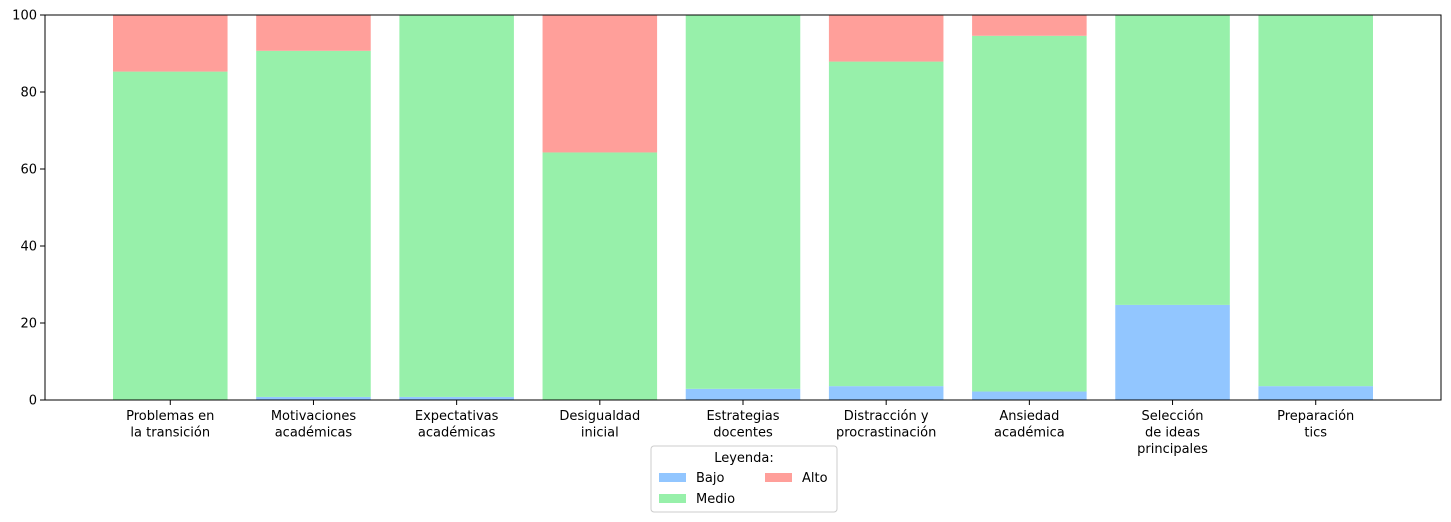 Image resolution: width=1451 pixels, height=522 pixels. I want to click on legend-swatch-alto, so click(778, 477).